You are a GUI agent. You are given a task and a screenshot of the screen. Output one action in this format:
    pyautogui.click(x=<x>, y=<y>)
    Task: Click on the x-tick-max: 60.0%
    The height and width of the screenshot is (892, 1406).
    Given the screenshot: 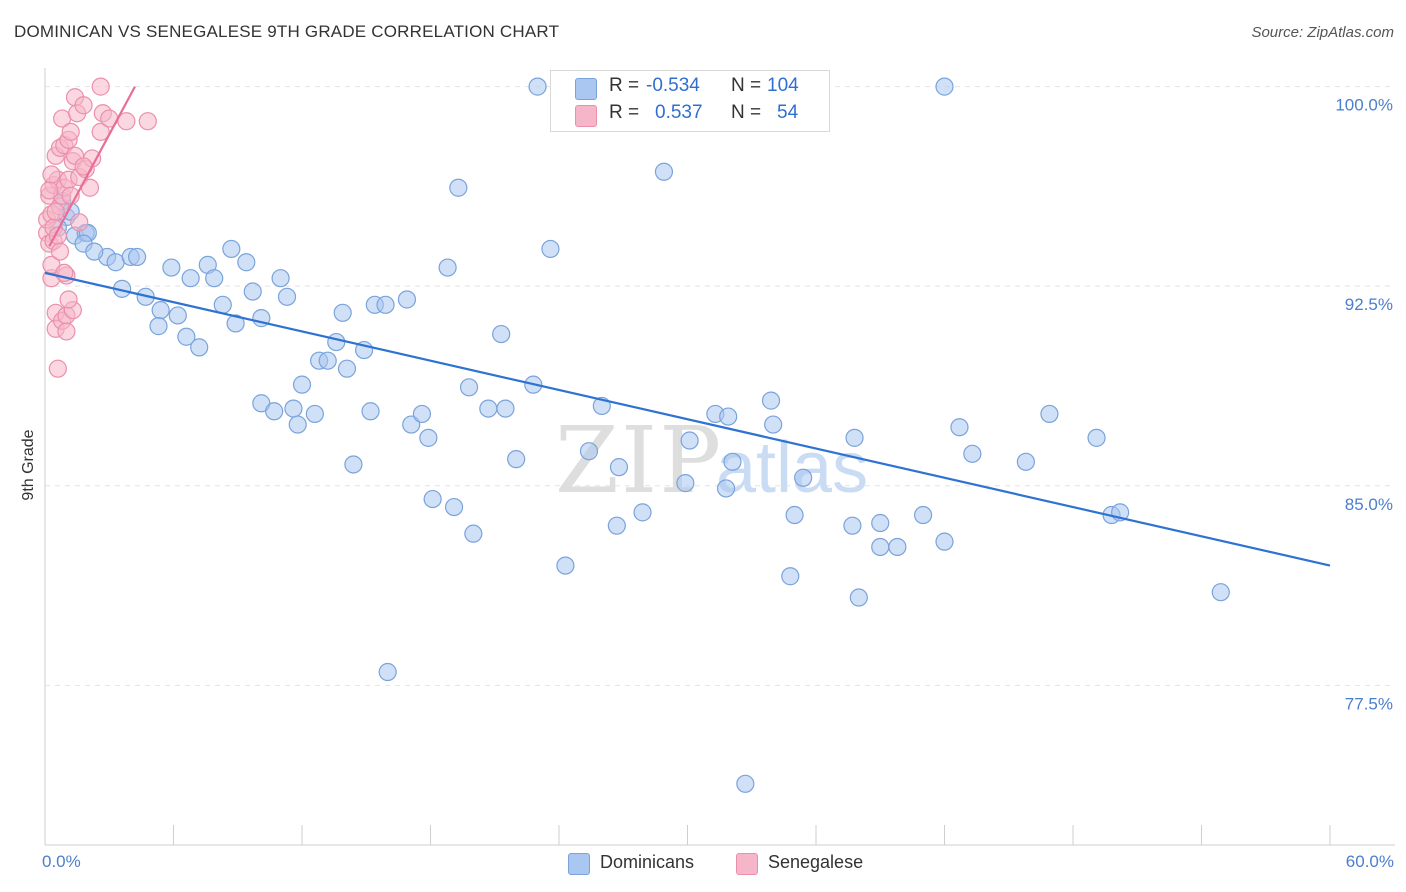 What is the action you would take?
    pyautogui.click(x=1369, y=861)
    